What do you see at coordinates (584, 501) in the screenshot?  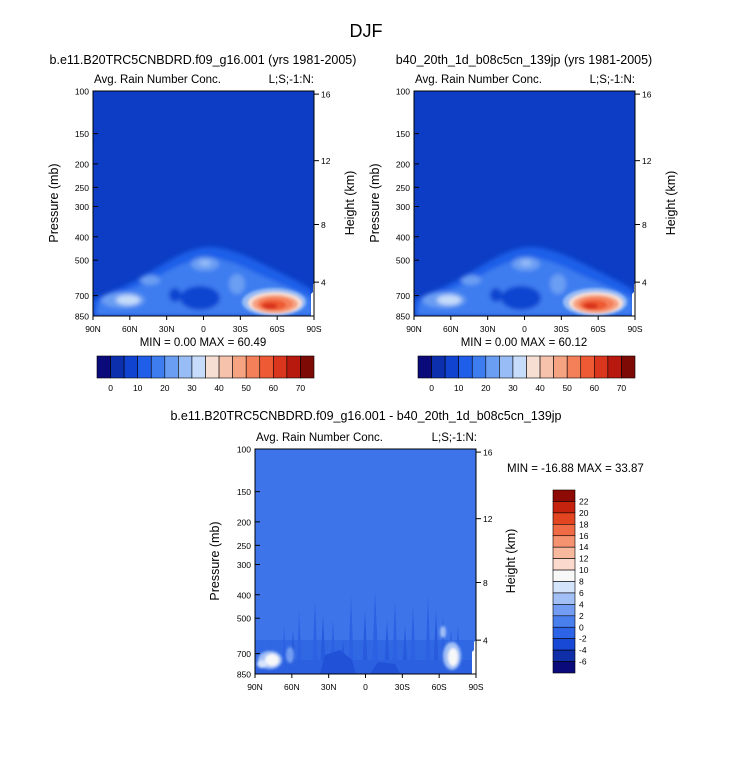 I see `panel-3-colorbar-label: 22` at bounding box center [584, 501].